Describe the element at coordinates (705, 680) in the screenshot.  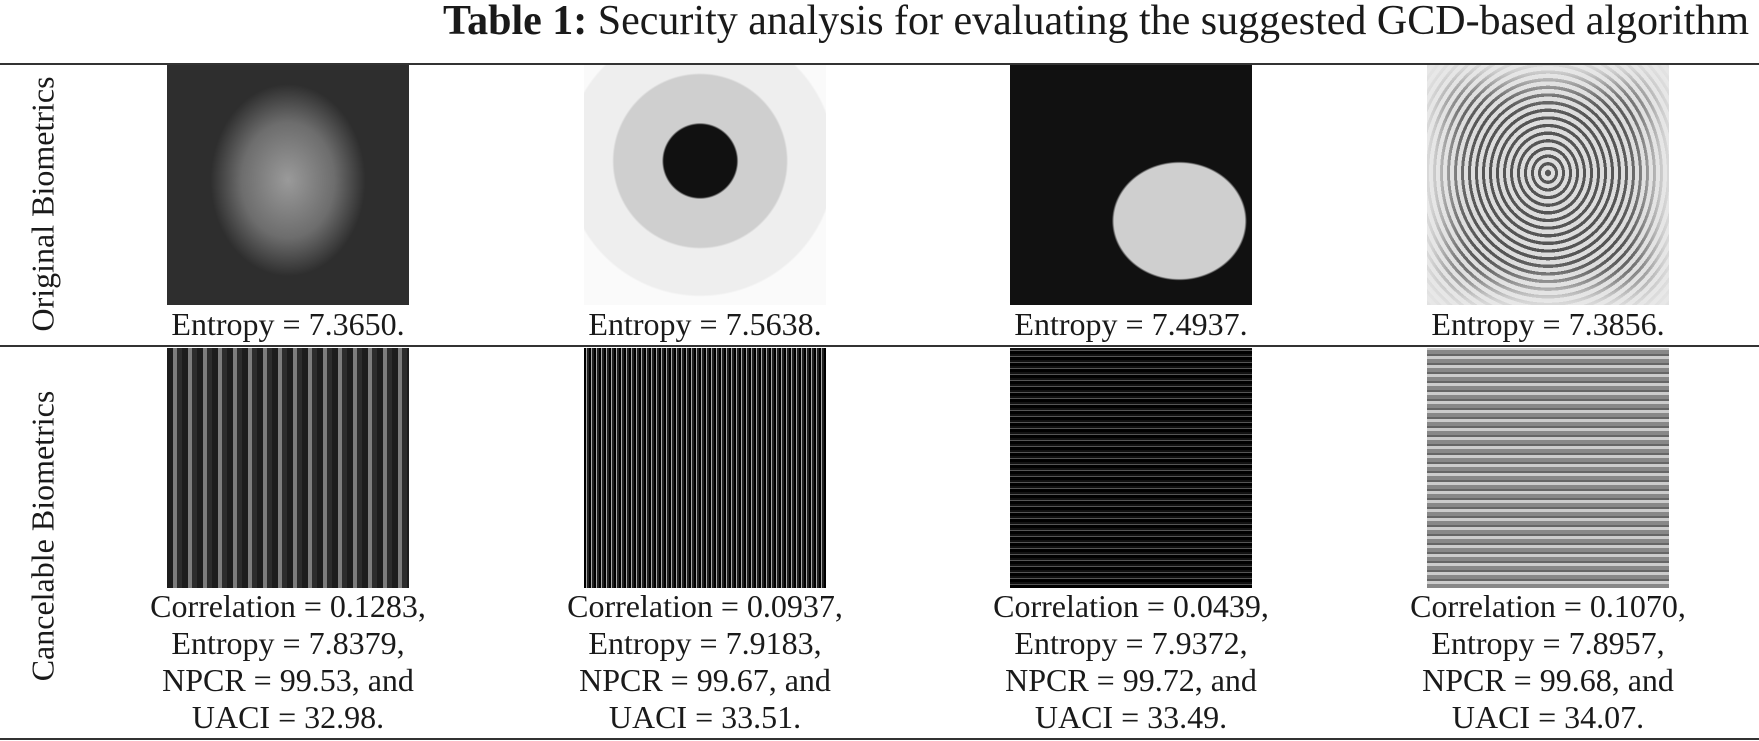
I see `cell-line: NPCR = 99.67, and` at that location.